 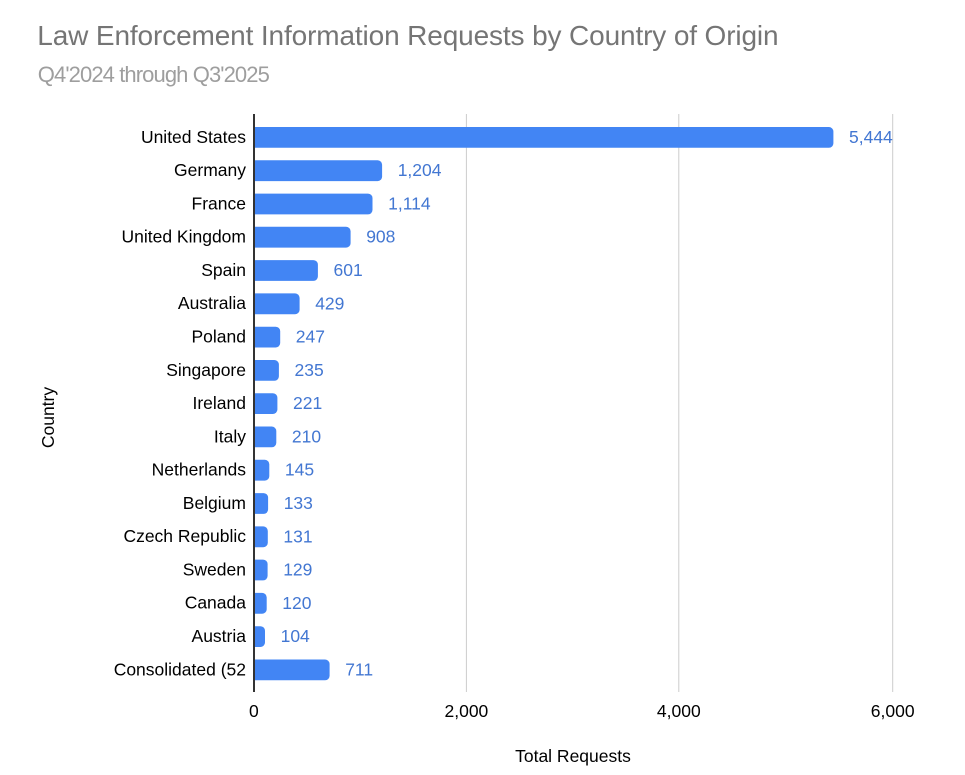 What do you see at coordinates (199, 470) in the screenshot?
I see `svg-text: Netherlands` at bounding box center [199, 470].